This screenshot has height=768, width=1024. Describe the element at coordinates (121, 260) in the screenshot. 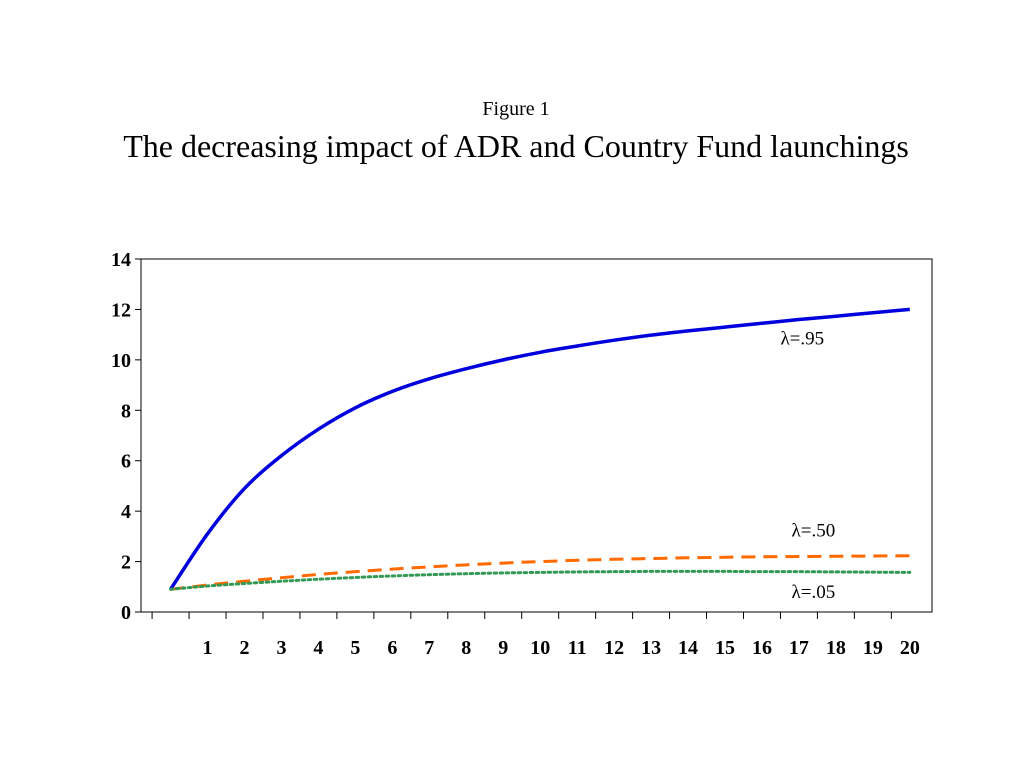

I see `y-tick-label: 14` at that location.